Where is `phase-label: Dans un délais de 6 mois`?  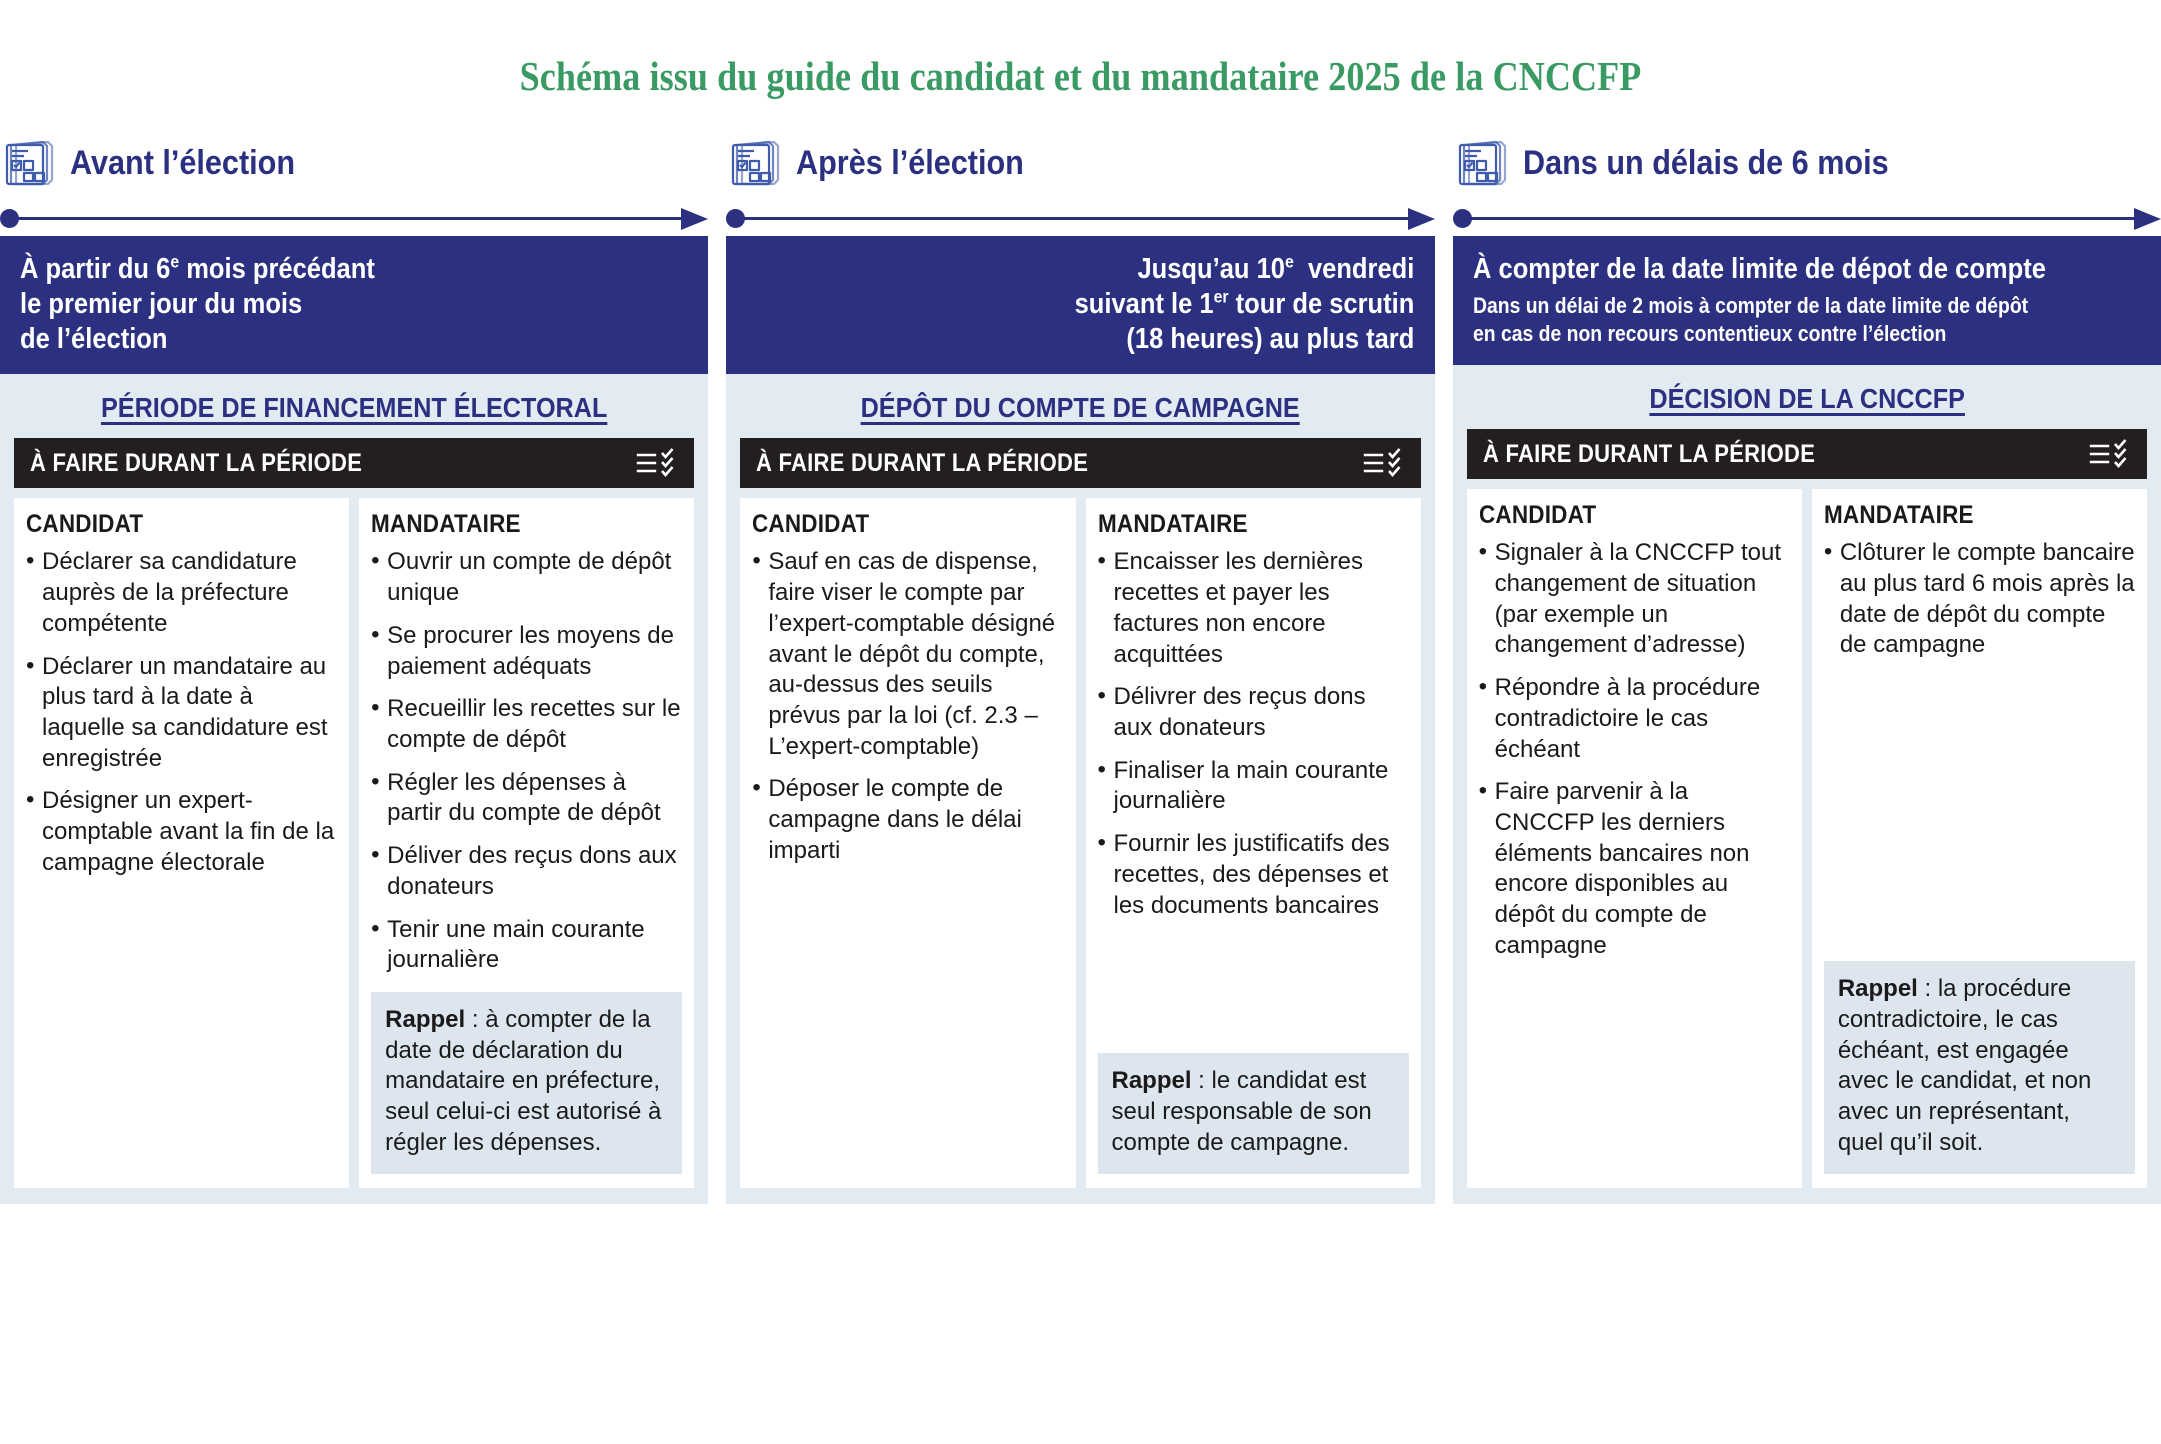 phase-label: Dans un délais de 6 mois is located at coordinates (1705, 162).